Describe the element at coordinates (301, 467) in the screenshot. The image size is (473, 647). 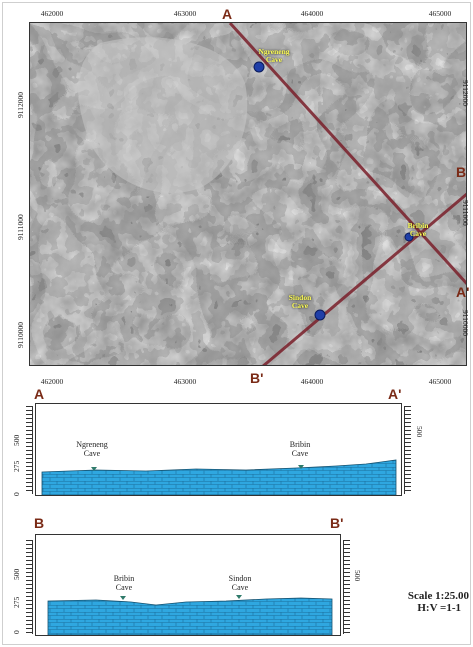
I see `bribin-profile-a-marker` at that location.